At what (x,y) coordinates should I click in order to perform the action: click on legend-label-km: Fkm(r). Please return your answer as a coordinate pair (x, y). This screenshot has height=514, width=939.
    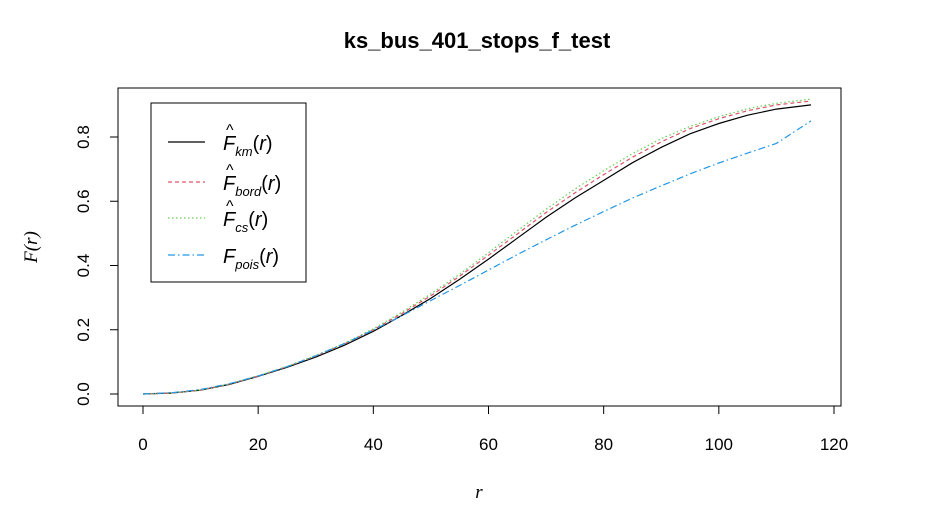
    Looking at the image, I should click on (248, 146).